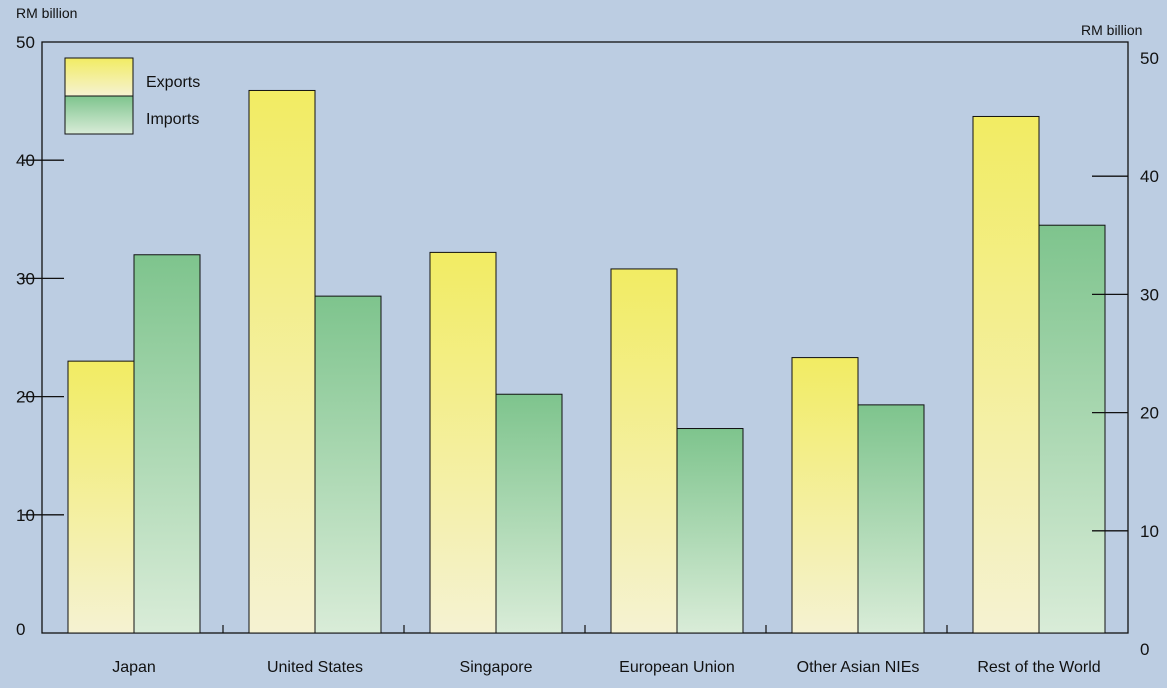  What do you see at coordinates (1149, 413) in the screenshot?
I see `right-tick-label: 20` at bounding box center [1149, 413].